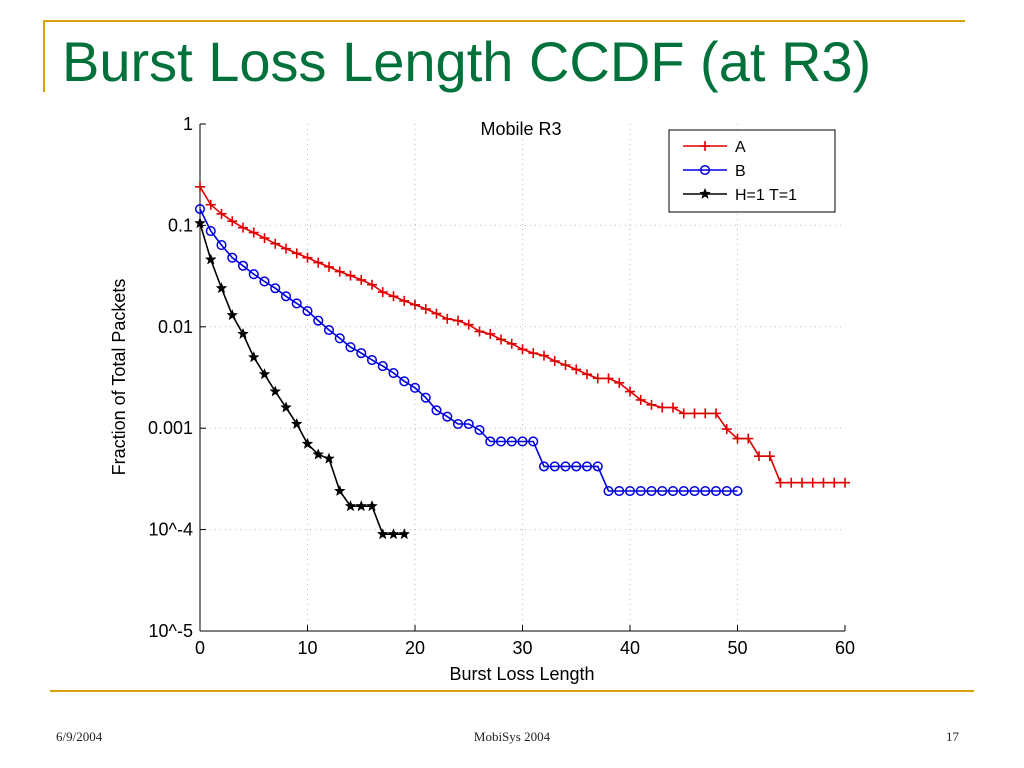  I want to click on y-tick-label: 10^-4, so click(171, 530).